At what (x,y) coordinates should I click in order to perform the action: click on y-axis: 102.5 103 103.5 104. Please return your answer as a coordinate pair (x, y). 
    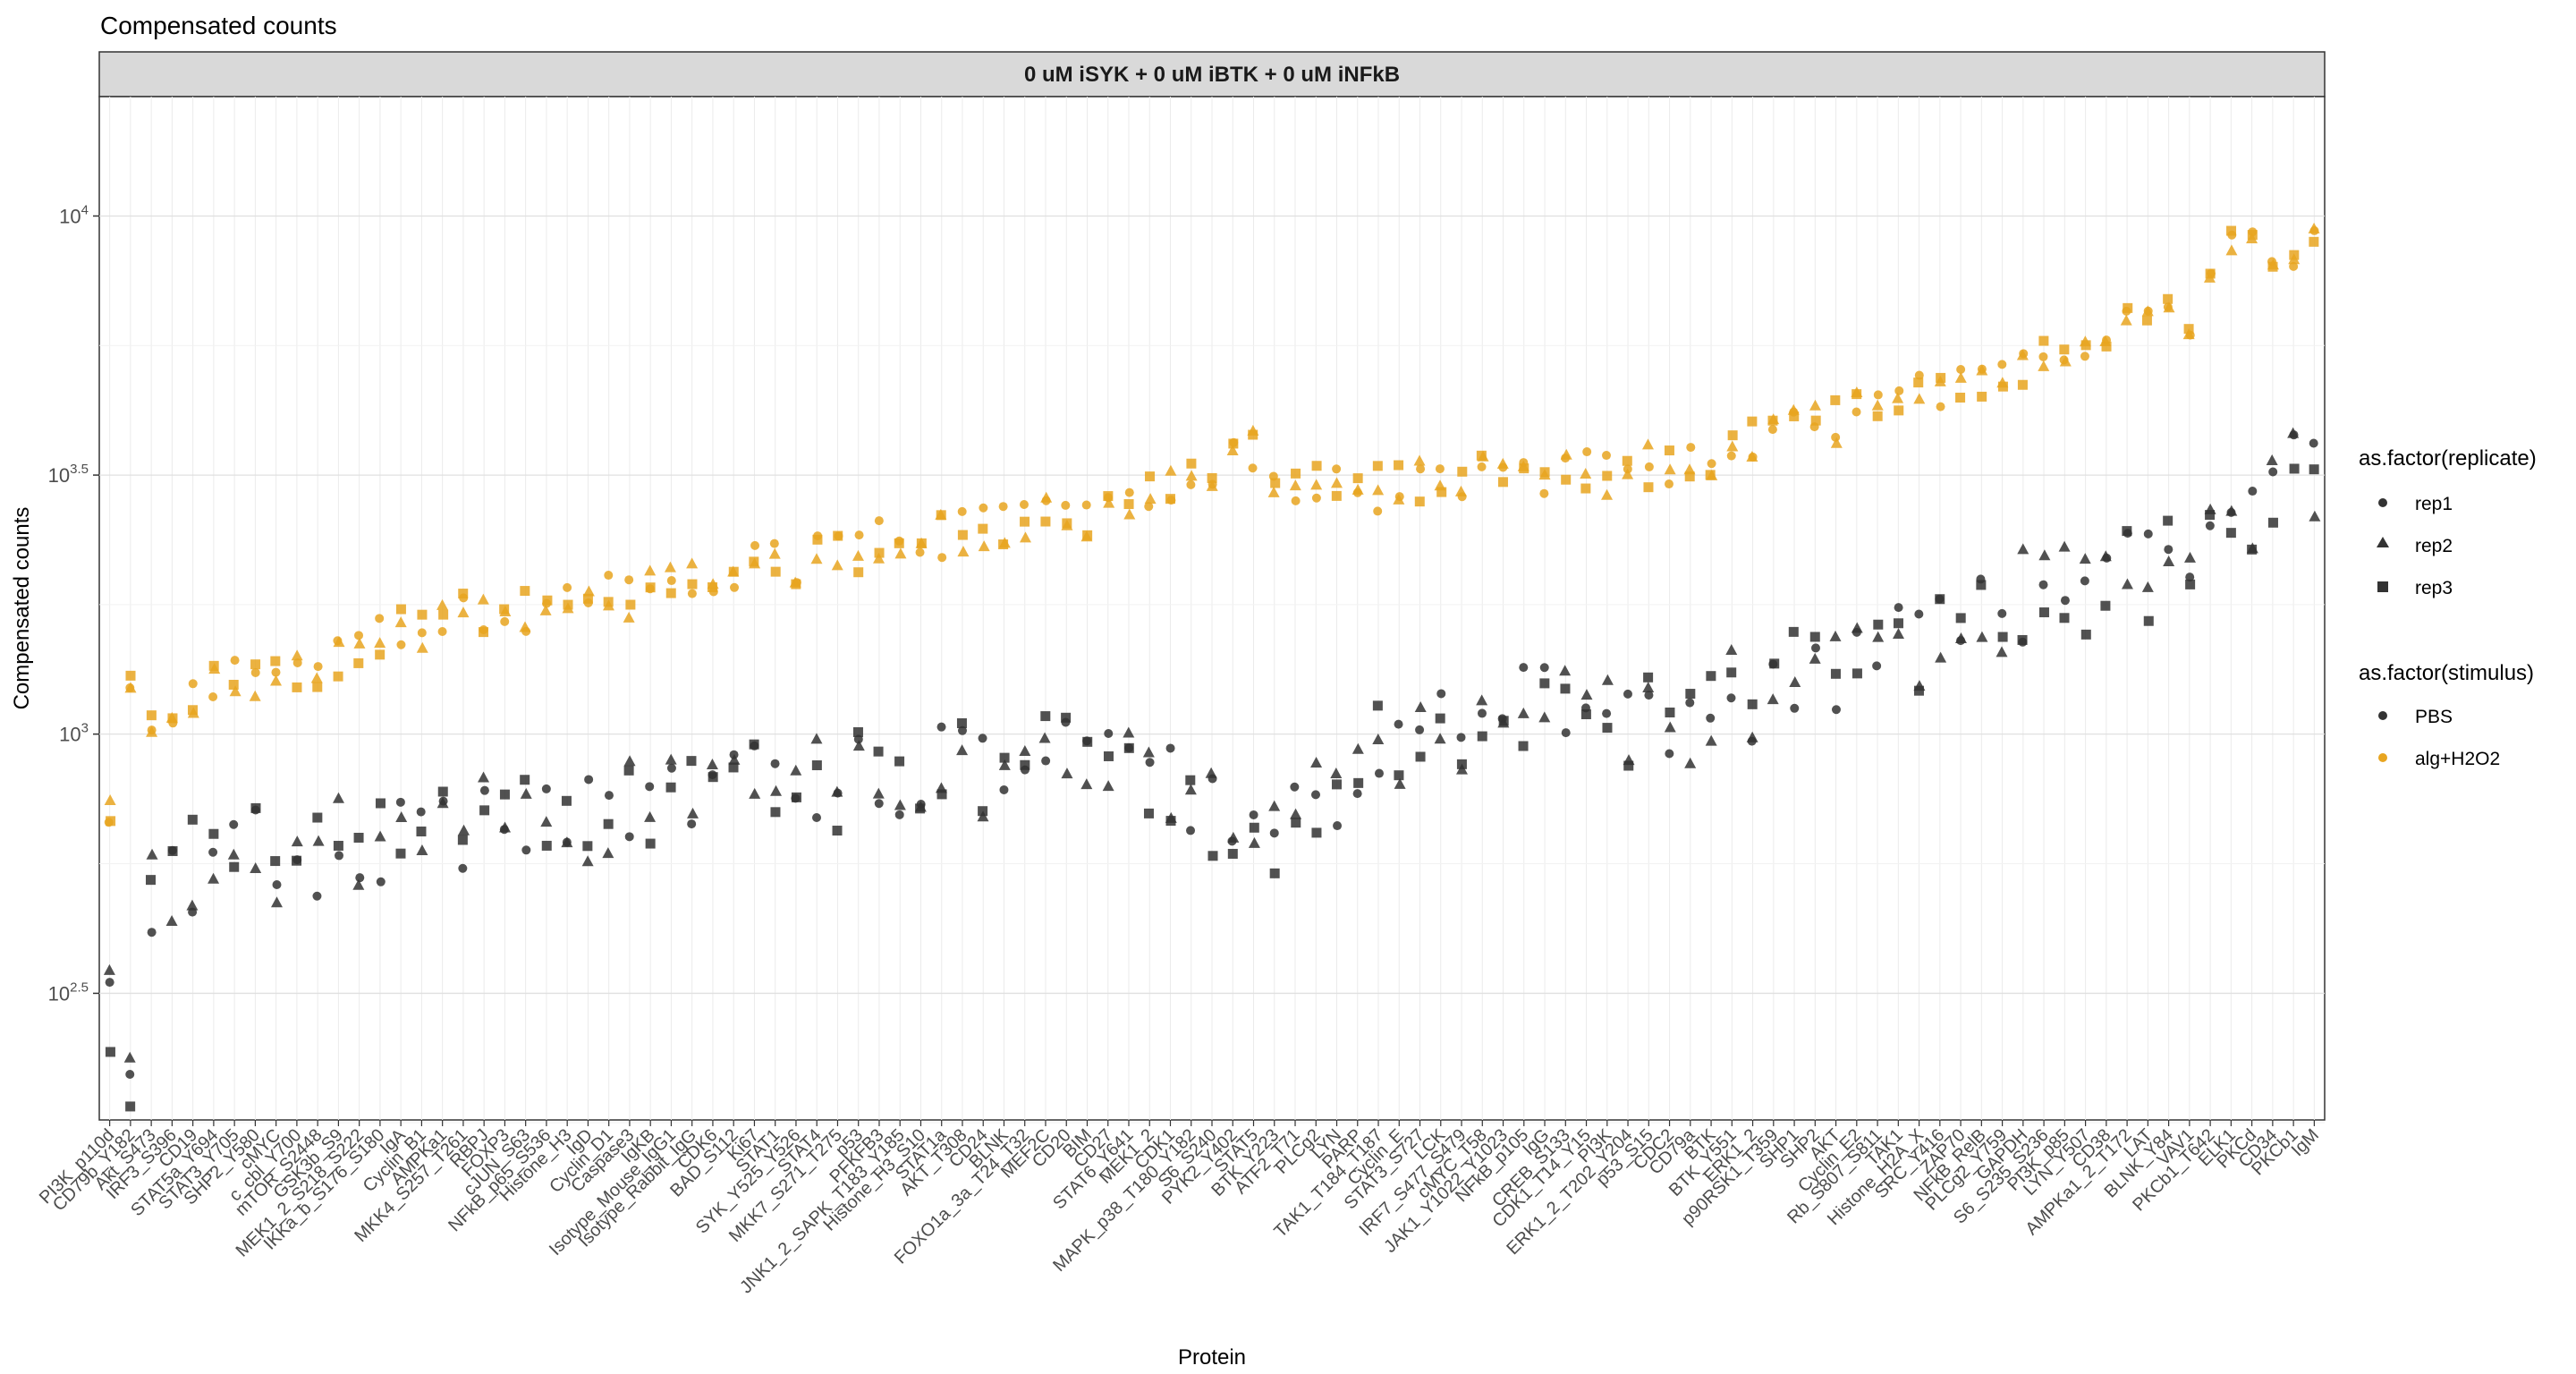
    Looking at the image, I should click on (73, 603).